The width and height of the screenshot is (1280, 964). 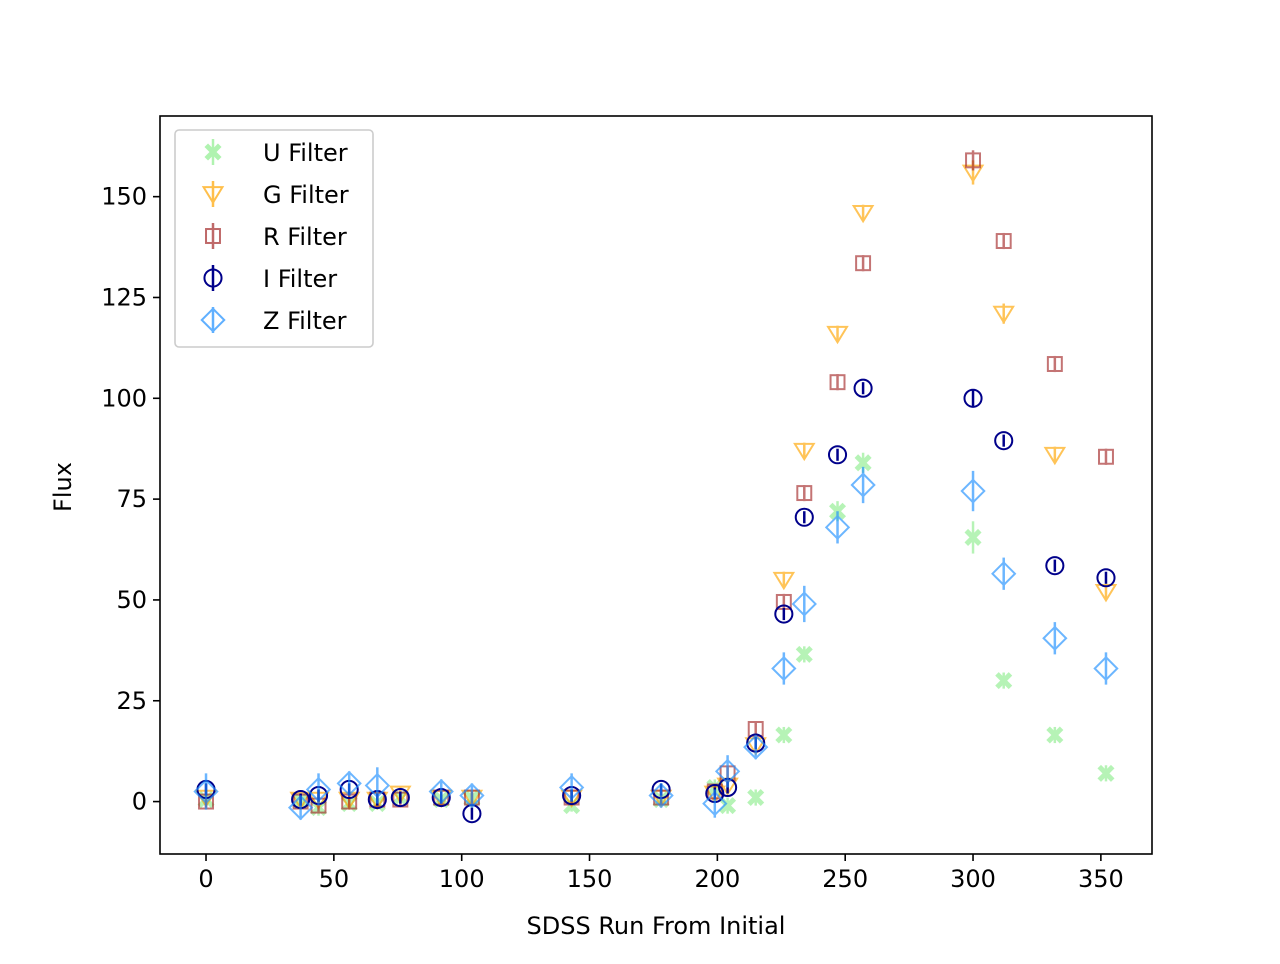 What do you see at coordinates (139, 802) in the screenshot?
I see `y-tick-label: 0` at bounding box center [139, 802].